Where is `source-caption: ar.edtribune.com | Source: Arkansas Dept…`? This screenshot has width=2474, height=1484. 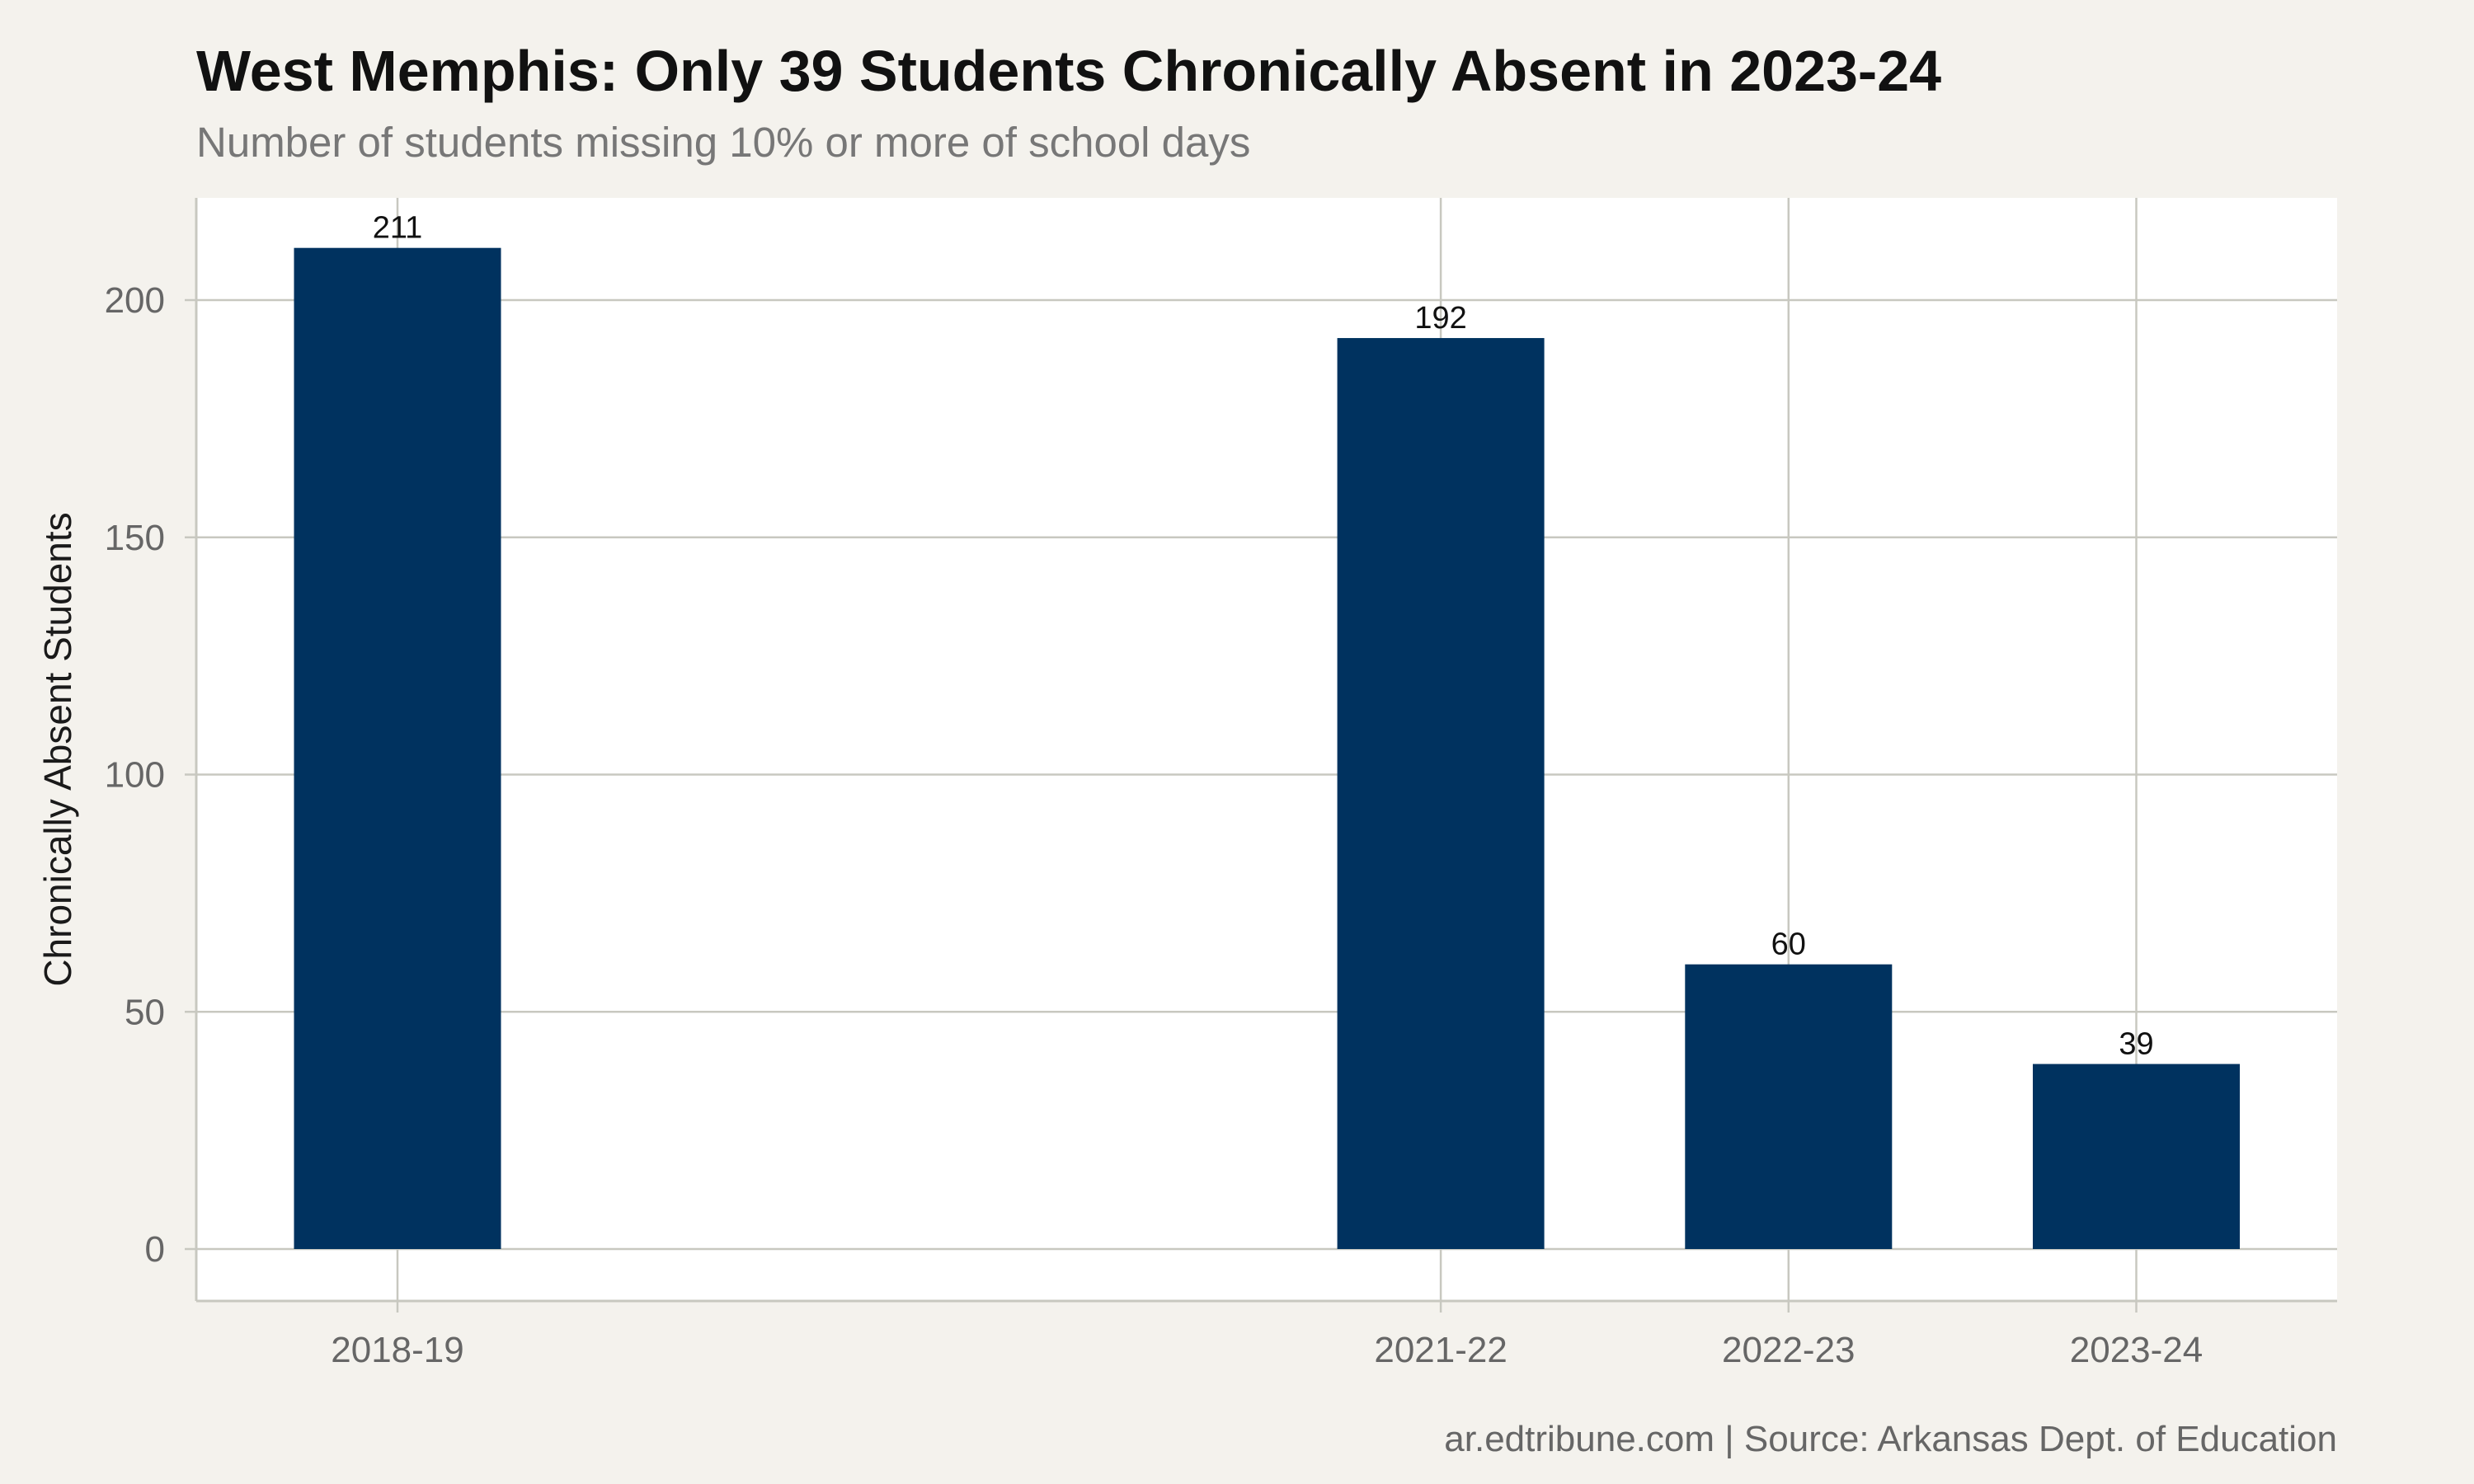
source-caption: ar.edtribune.com | Source: Arkansas Dept… is located at coordinates (1890, 1439).